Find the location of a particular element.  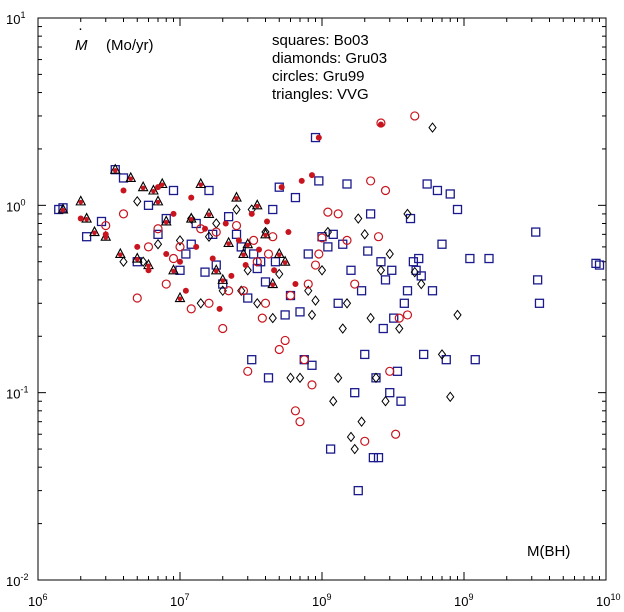

legend-line-circles: circles: Gru99 is located at coordinates (318, 76).